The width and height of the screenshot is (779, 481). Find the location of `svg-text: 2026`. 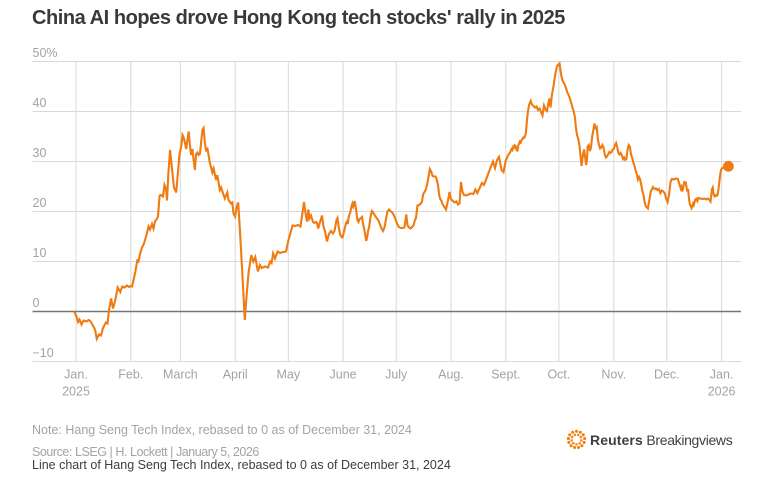

svg-text: 2026 is located at coordinates (722, 392).